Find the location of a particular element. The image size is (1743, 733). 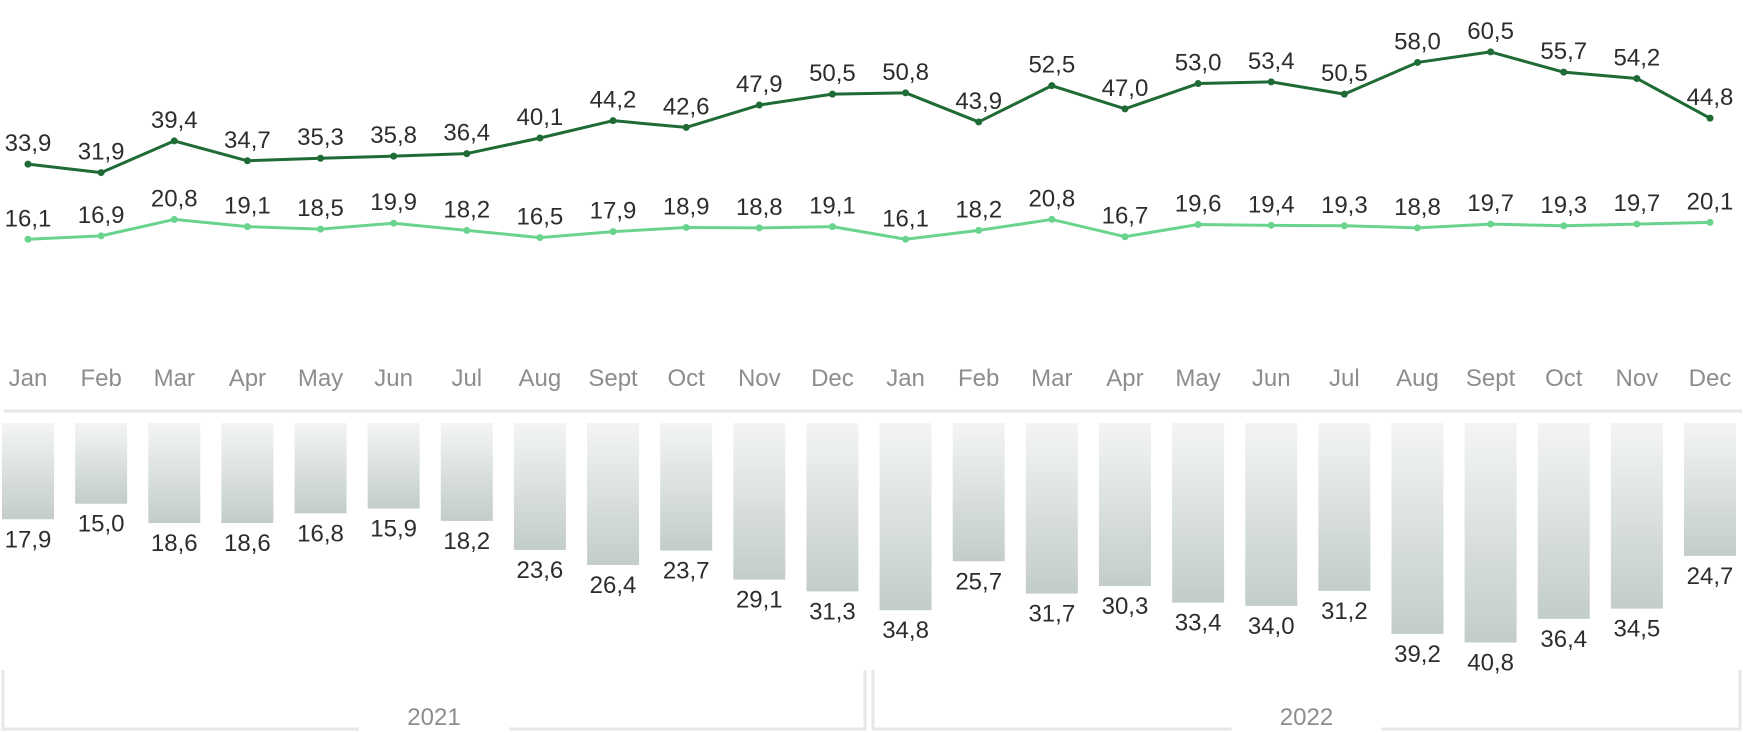

line-value-label: 54,2 is located at coordinates (1637, 57).